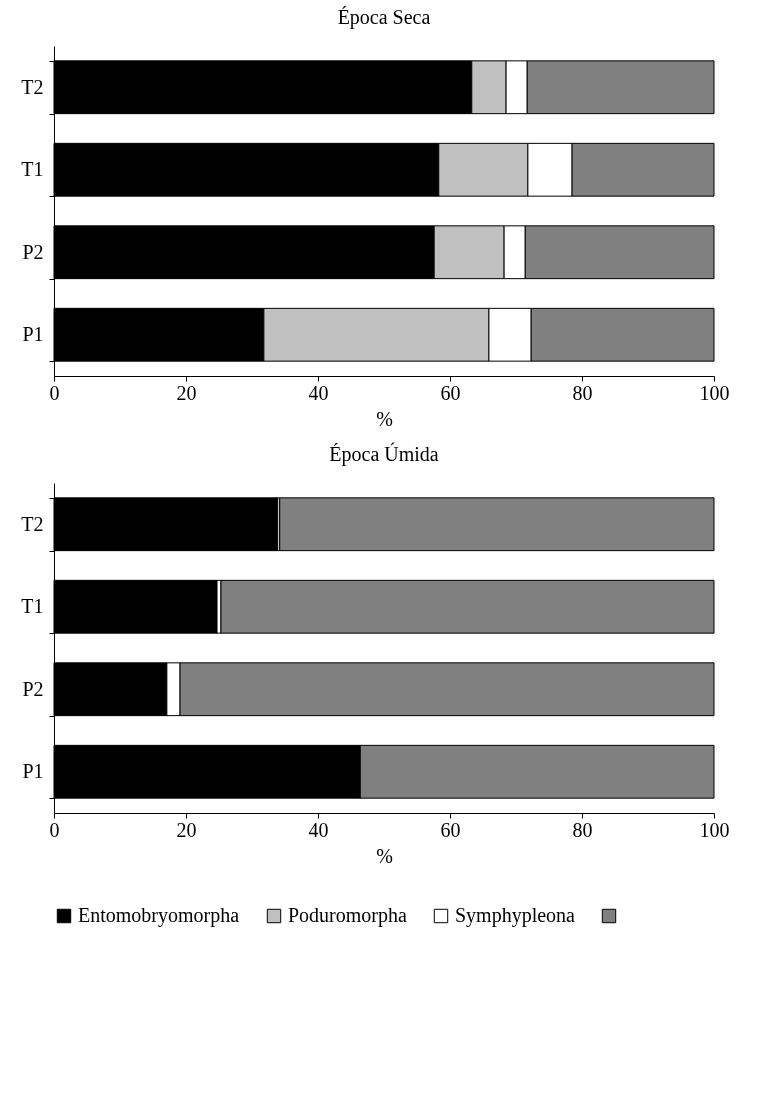 This screenshot has height=1094, width=757. What do you see at coordinates (515, 915) in the screenshot?
I see `legend-label: Symphypleona` at bounding box center [515, 915].